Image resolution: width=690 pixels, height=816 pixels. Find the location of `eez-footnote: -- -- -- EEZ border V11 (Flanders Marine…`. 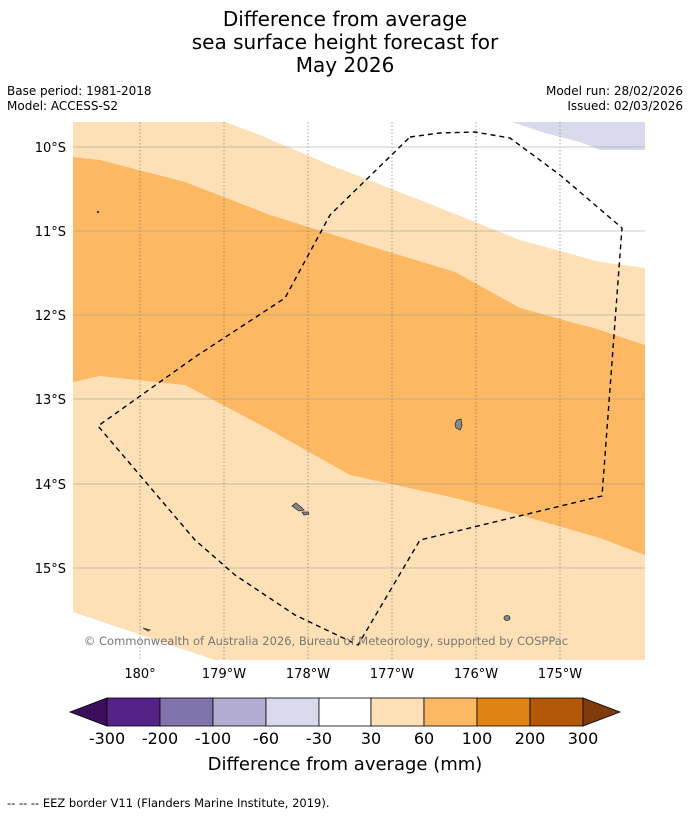

eez-footnote: -- -- -- EEZ border V11 (Flanders Marine… is located at coordinates (168, 803).